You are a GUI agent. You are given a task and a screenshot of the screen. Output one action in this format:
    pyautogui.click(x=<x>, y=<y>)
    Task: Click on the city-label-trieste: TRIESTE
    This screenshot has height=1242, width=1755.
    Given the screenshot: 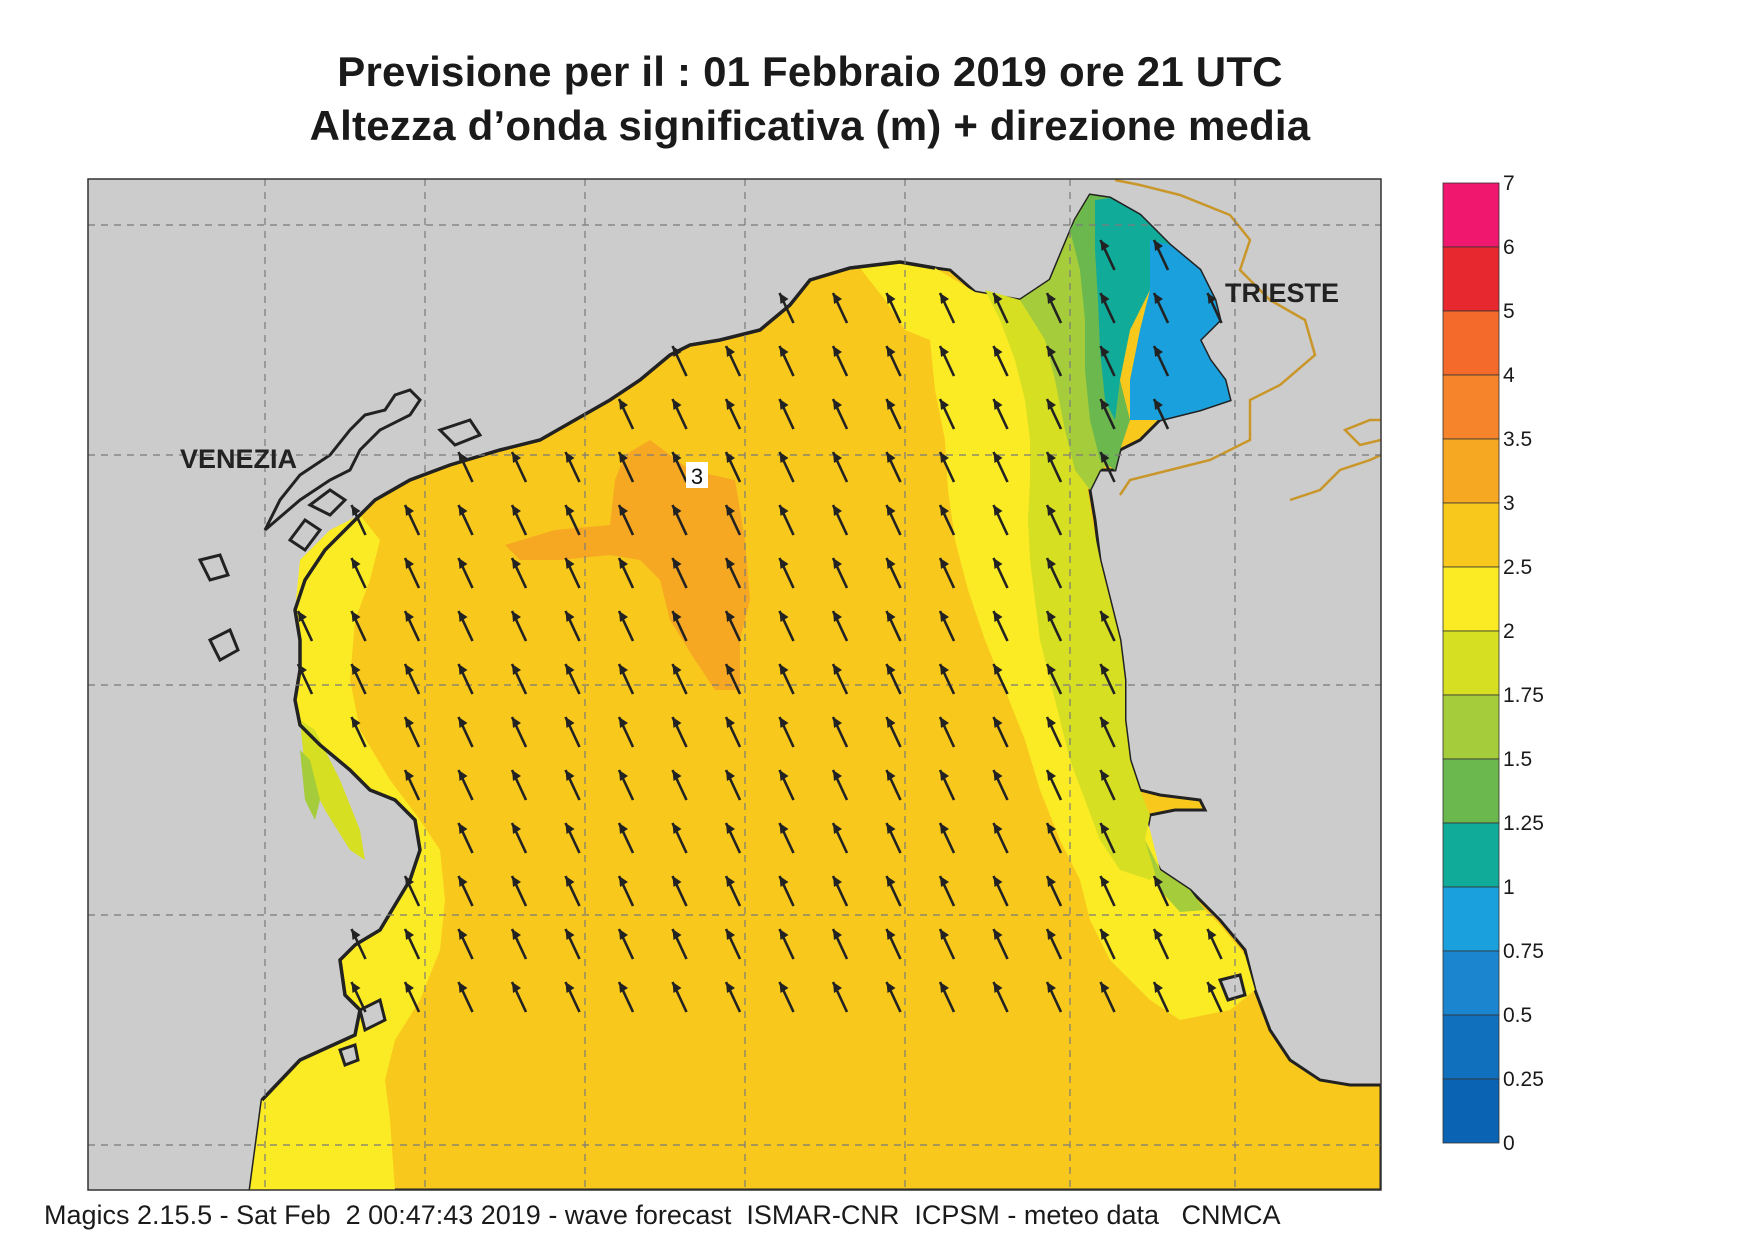 What is the action you would take?
    pyautogui.click(x=1282, y=293)
    